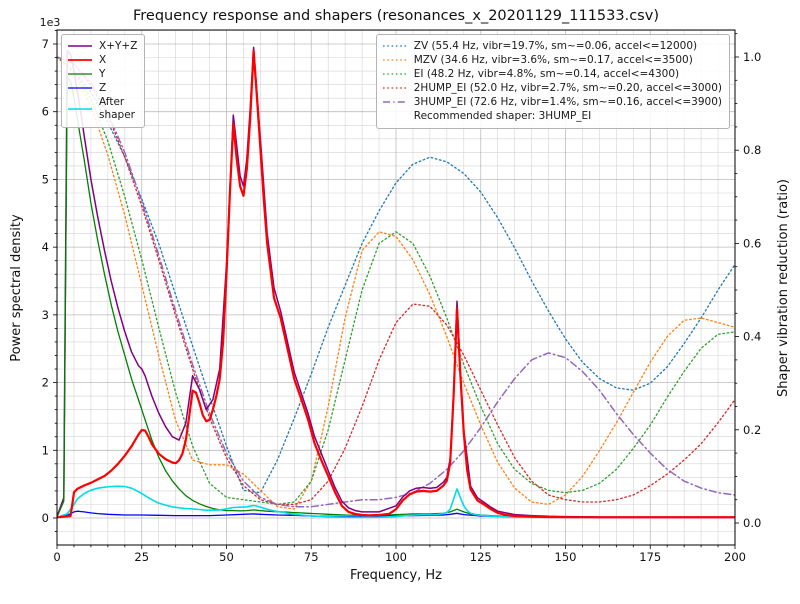 The width and height of the screenshot is (800, 604). What do you see at coordinates (45, 518) in the screenshot?
I see `y-left-tick-label: 0` at bounding box center [45, 518].